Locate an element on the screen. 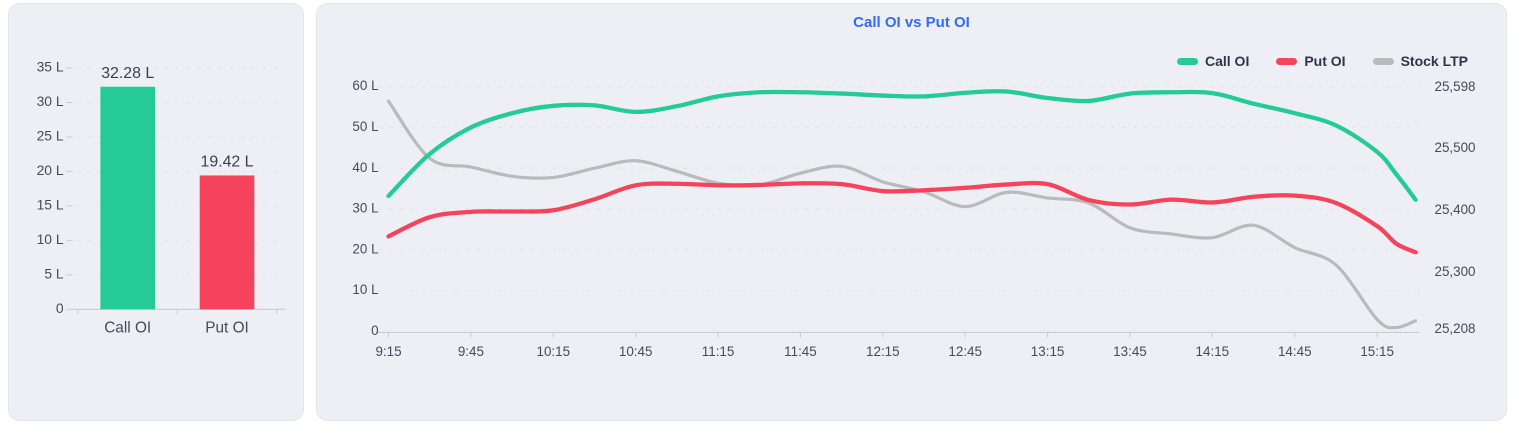 Image resolution: width=1515 pixels, height=429 pixels. left-axis-label: 20 L is located at coordinates (365, 248).